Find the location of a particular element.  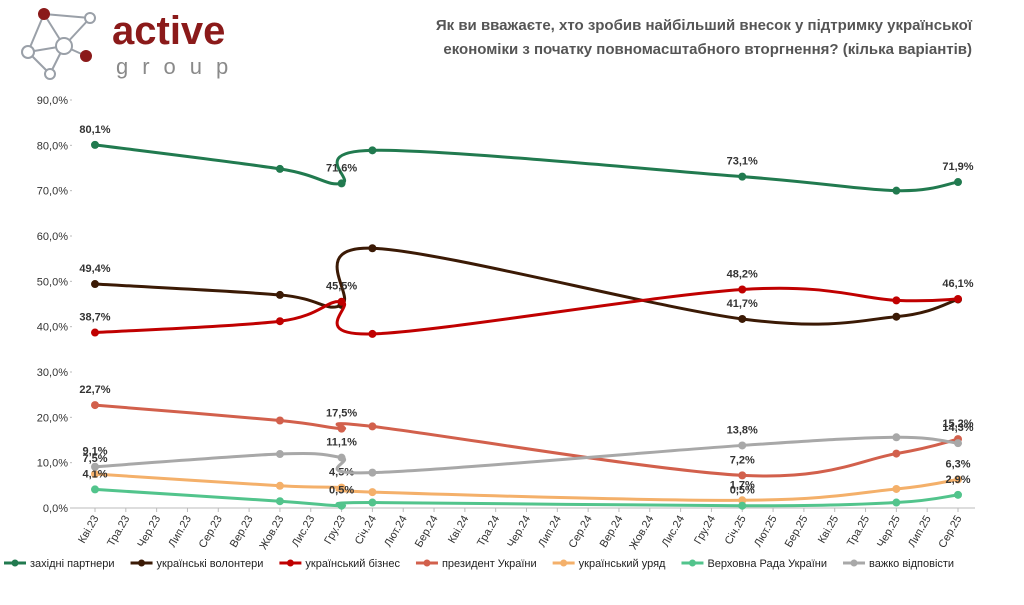

y-tick-label: 10,0% is located at coordinates (52, 464).